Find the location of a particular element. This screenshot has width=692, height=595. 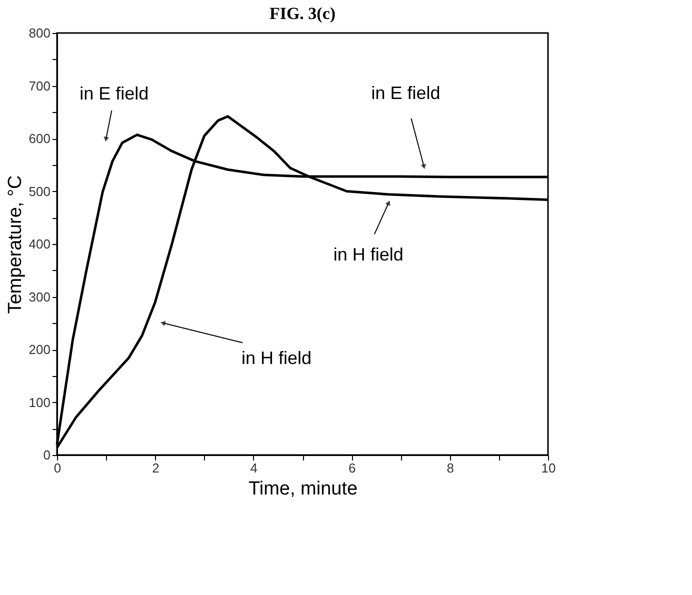

y-tick-label: 400 is located at coordinates (39, 244).